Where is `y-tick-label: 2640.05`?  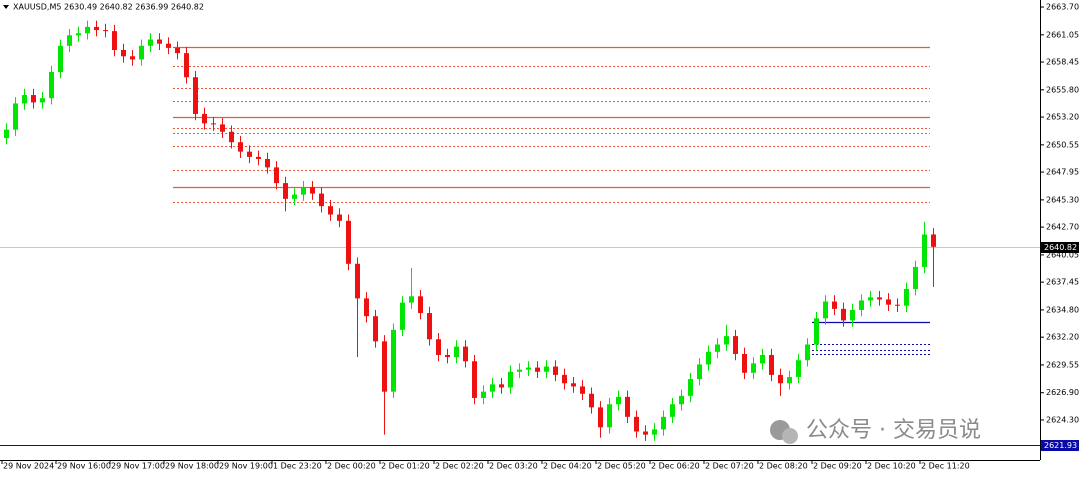 y-tick-label: 2640.05 is located at coordinates (1062, 254).